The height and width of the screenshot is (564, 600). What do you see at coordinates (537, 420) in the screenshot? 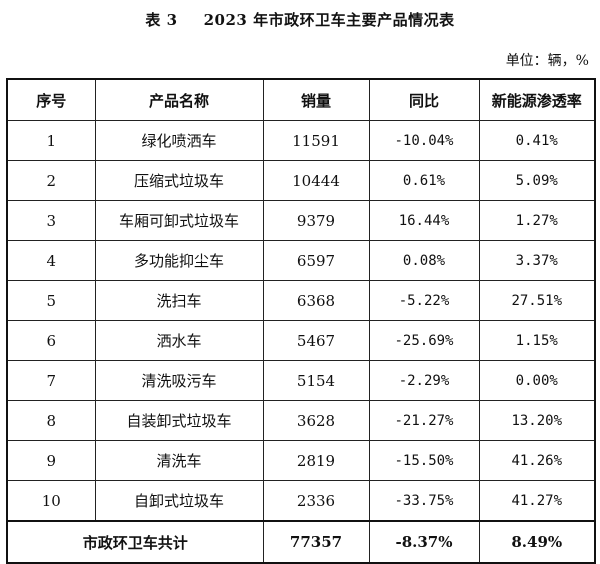
I see `cell-penetration: 13.20%` at bounding box center [537, 420].